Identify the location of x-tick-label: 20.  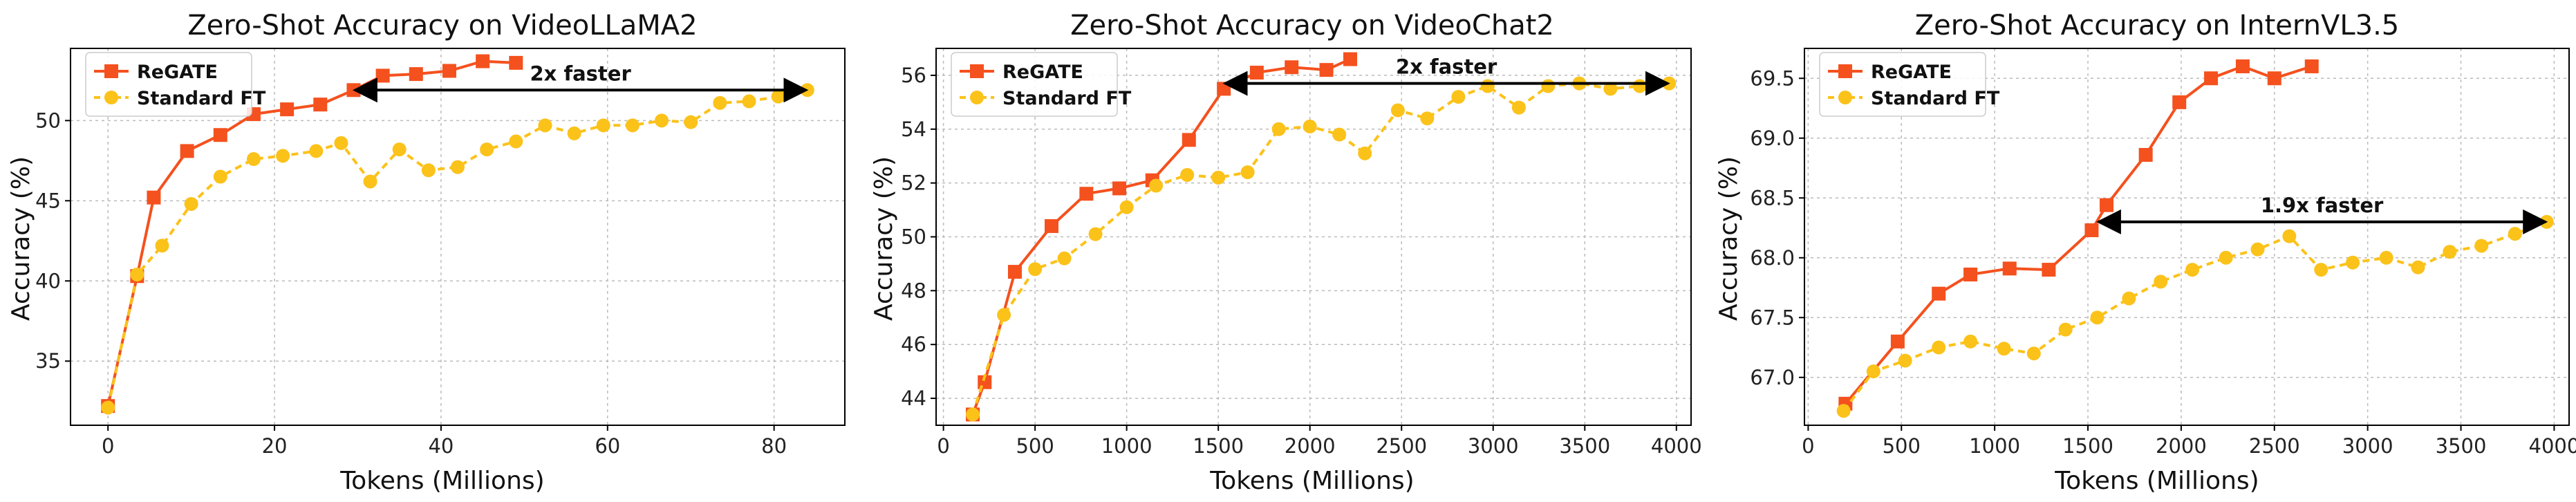
(275, 446).